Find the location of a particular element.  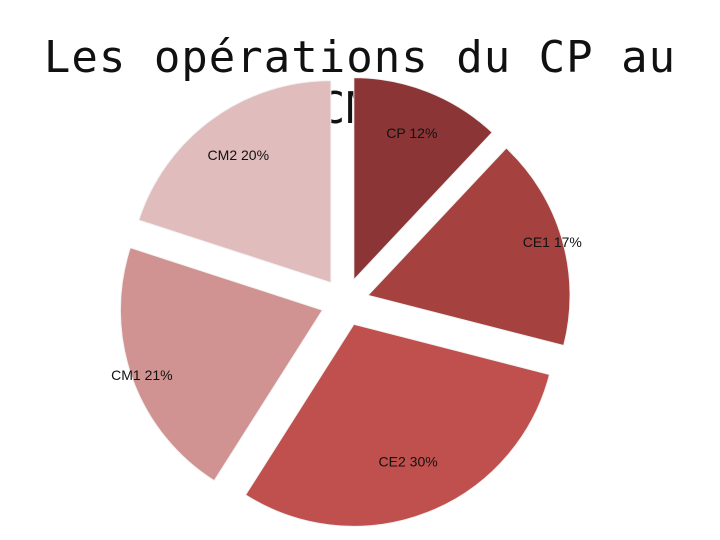

slice-label-cm1: CM1 21% is located at coordinates (141, 375).